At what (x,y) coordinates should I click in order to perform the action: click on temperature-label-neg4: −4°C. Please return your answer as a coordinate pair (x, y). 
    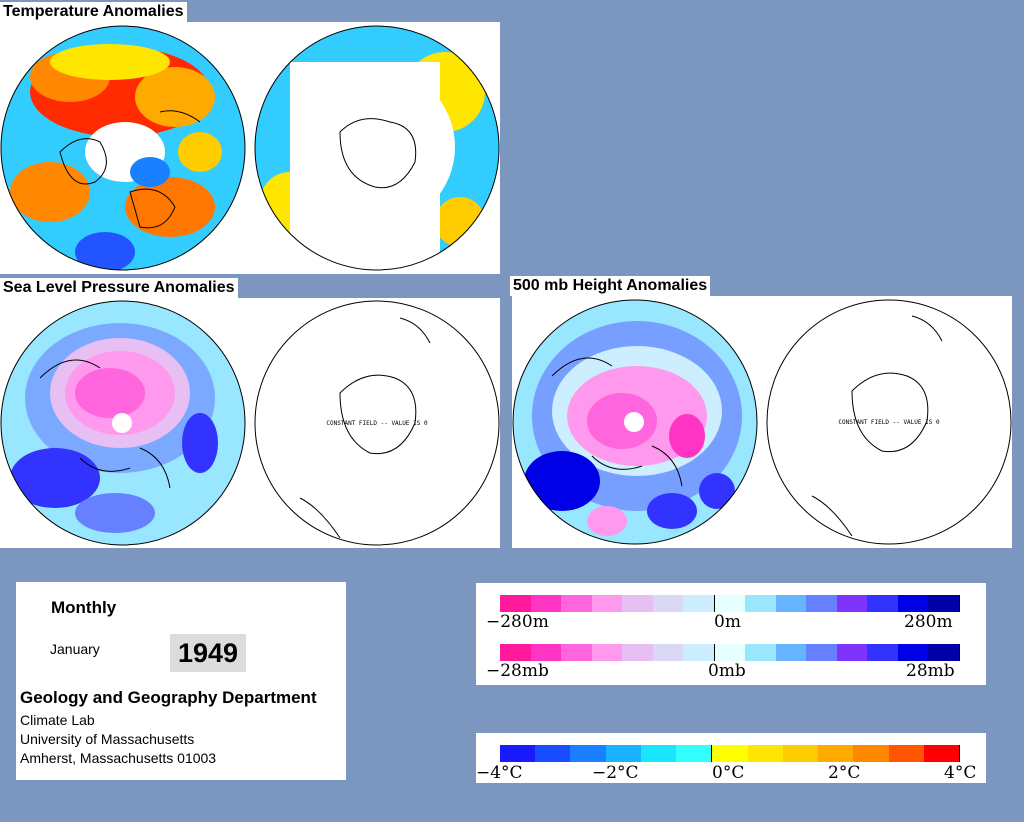
    Looking at the image, I should click on (499, 773).